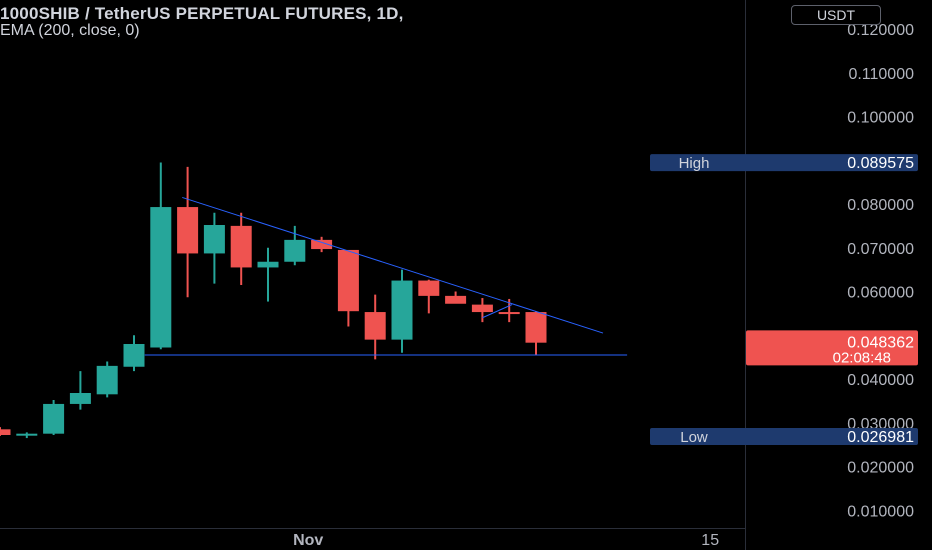 The width and height of the screenshot is (932, 550). I want to click on low-badge: Low 0.026981, so click(784, 436).